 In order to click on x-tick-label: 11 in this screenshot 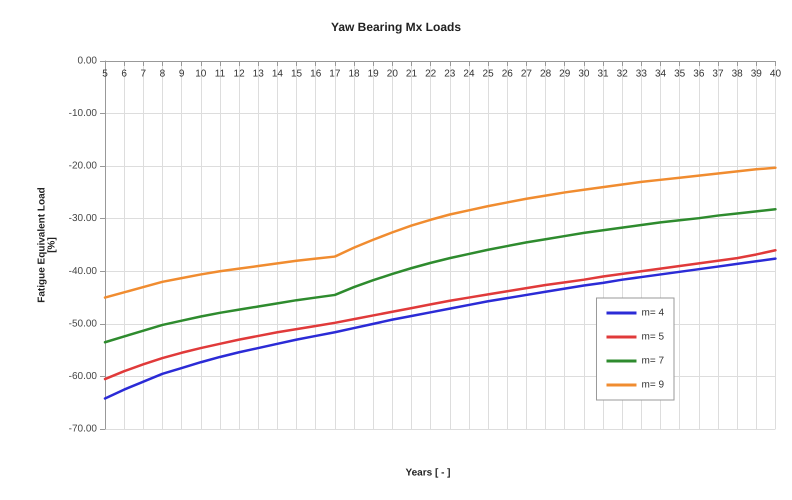, I will do `click(220, 74)`.